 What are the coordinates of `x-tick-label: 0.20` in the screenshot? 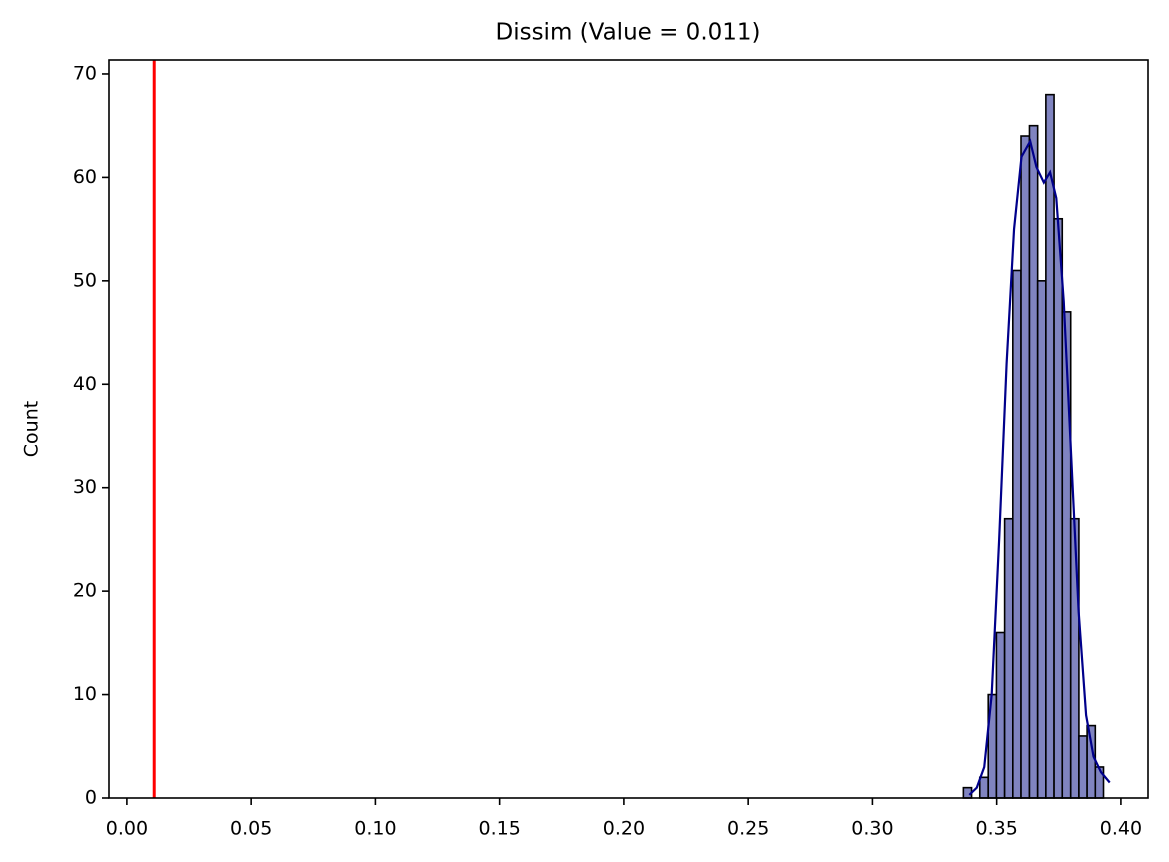 It's located at (624, 829).